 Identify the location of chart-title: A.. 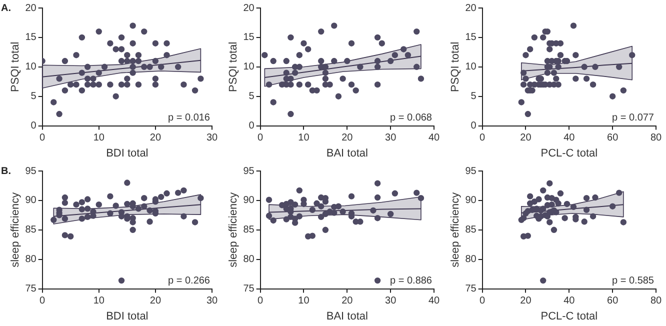
(6, 8).